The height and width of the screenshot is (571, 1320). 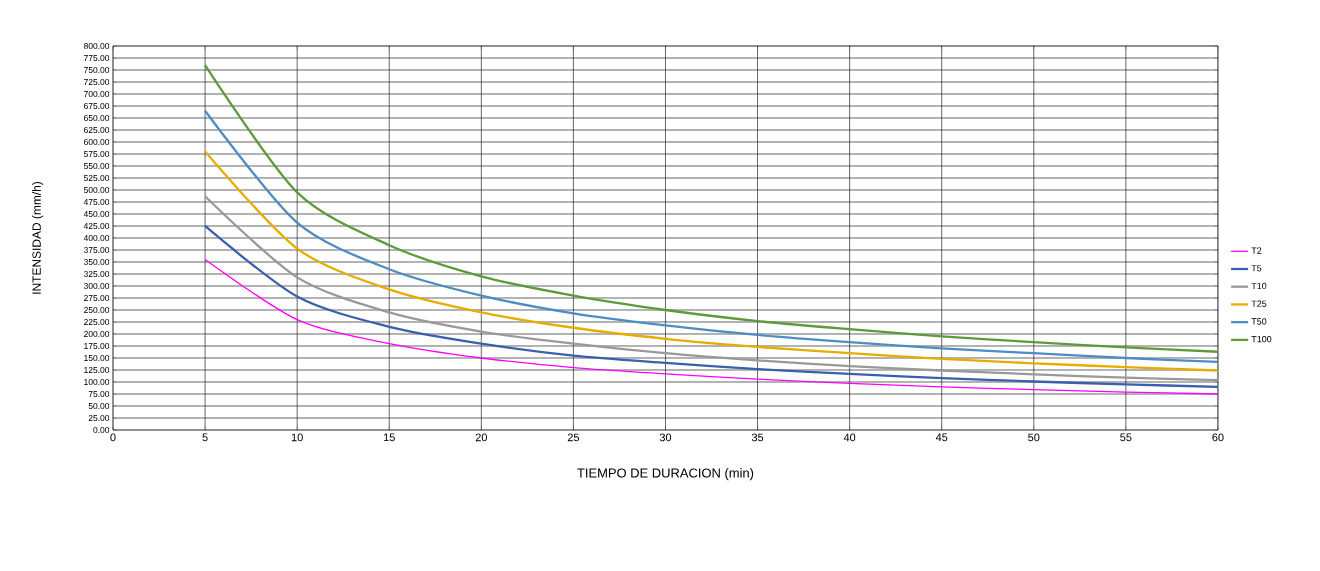 What do you see at coordinates (1259, 303) in the screenshot?
I see `legend-label: T25` at bounding box center [1259, 303].